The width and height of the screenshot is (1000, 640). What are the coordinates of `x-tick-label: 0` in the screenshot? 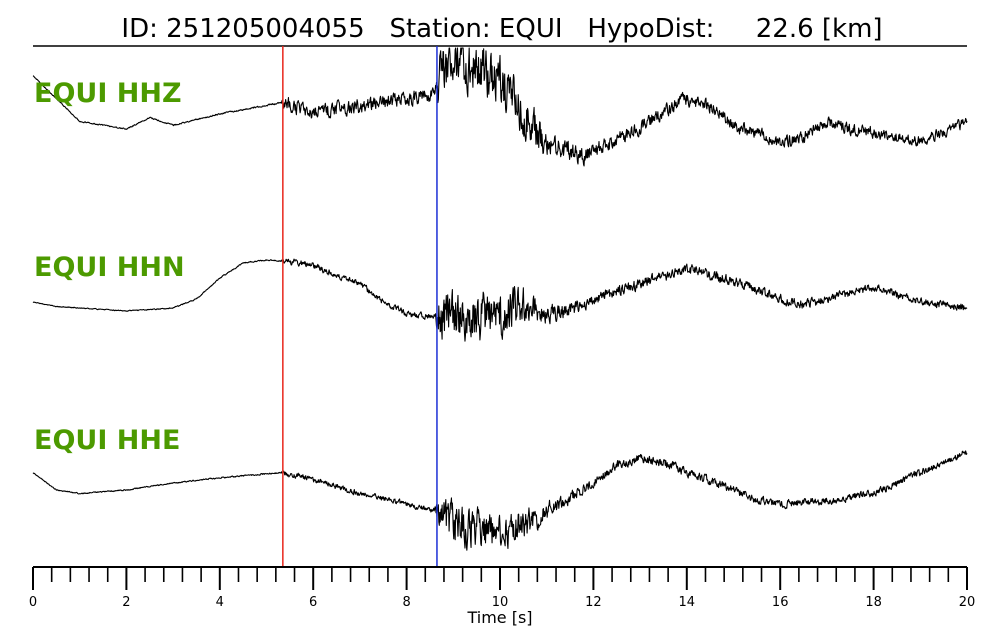 It's located at (33, 602).